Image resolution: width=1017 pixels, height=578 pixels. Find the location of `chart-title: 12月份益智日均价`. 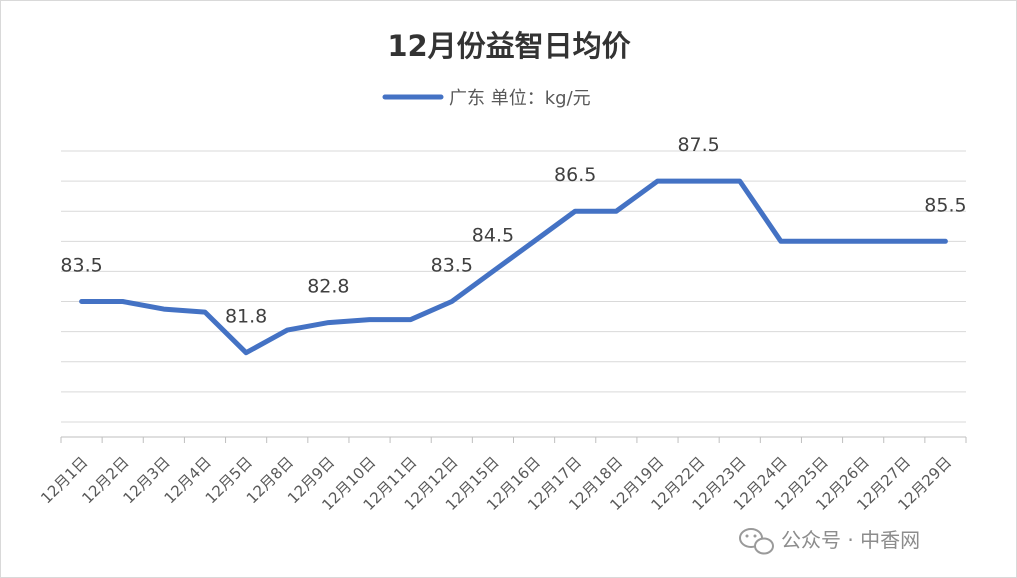

chart-title: 12月份益智日均价 is located at coordinates (509, 46).